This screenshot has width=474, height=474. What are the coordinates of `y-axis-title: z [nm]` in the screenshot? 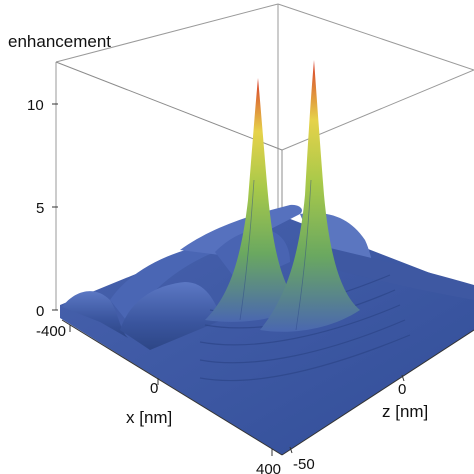 It's located at (405, 411).